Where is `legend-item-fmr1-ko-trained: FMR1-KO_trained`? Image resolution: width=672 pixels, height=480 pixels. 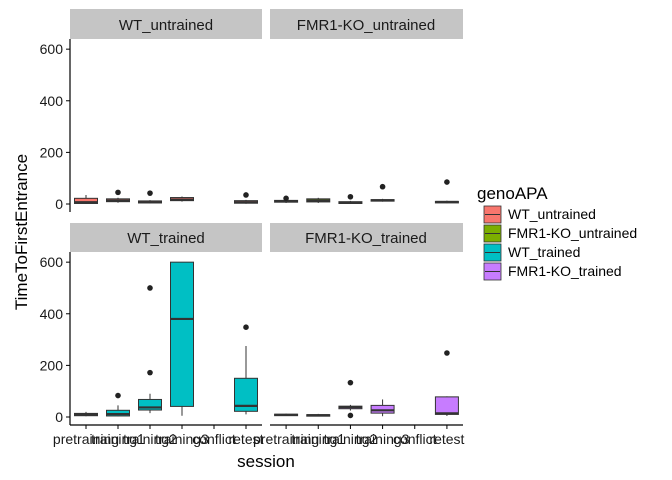 legend-item-fmr1-ko-trained: FMR1-KO_trained is located at coordinates (552, 271).